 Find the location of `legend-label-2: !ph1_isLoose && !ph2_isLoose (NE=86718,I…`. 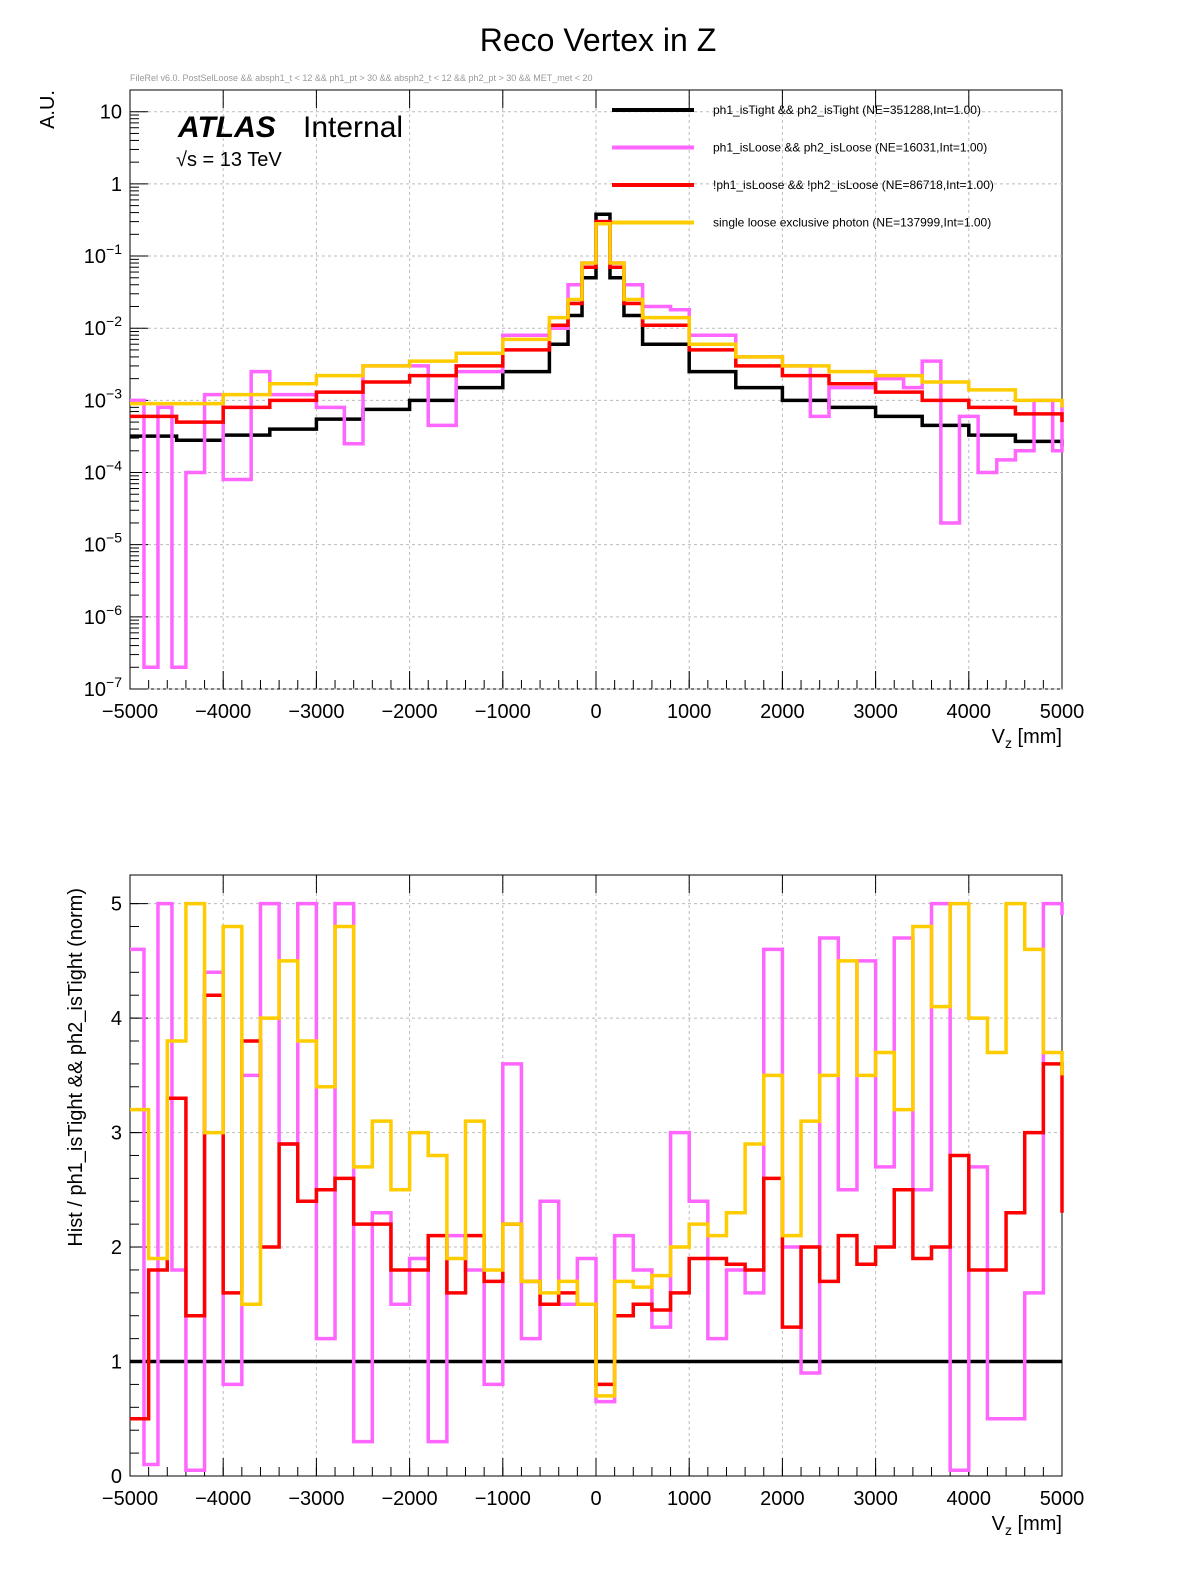

legend-label-2: !ph1_isLoose && !ph2_isLoose (NE=86718,I… is located at coordinates (853, 185).